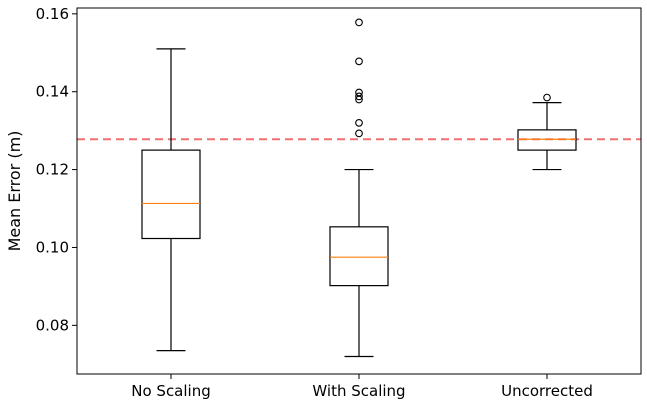 This screenshot has height=405, width=647. Describe the element at coordinates (52, 247) in the screenshot. I see `y-tick-label: 0.10` at that location.